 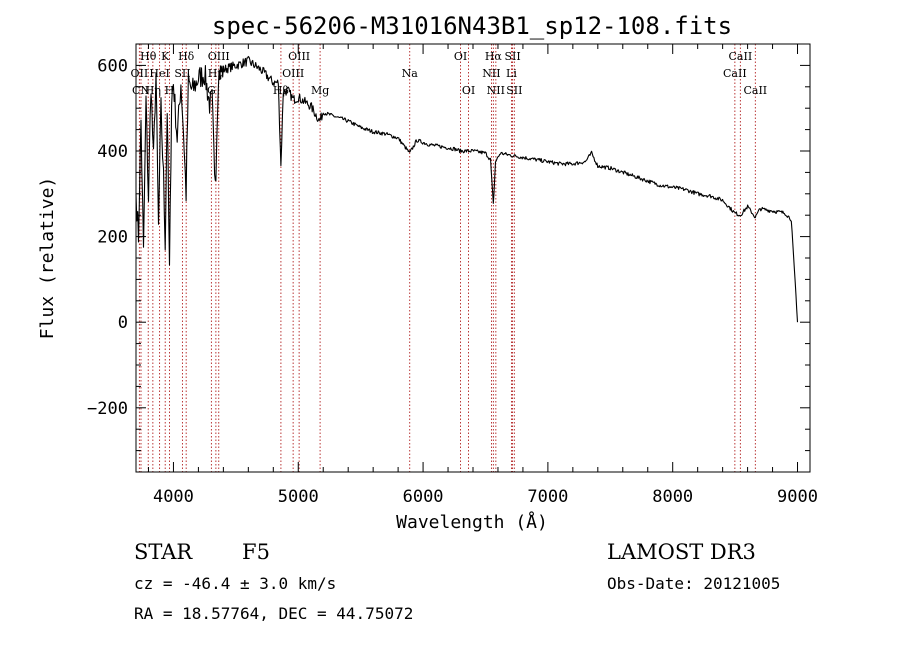 I want to click on spectral-line-label: Li, so click(x=511, y=73).